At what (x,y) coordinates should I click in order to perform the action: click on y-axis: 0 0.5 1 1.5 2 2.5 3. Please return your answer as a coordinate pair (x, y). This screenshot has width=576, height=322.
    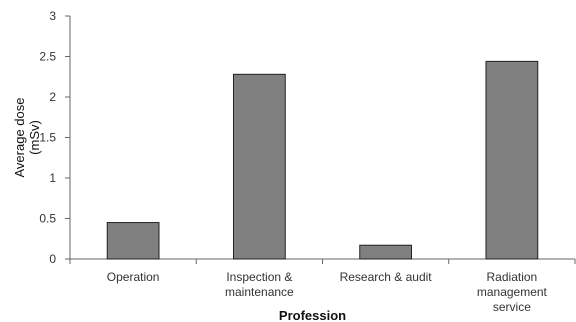
    Looking at the image, I should click on (55, 137).